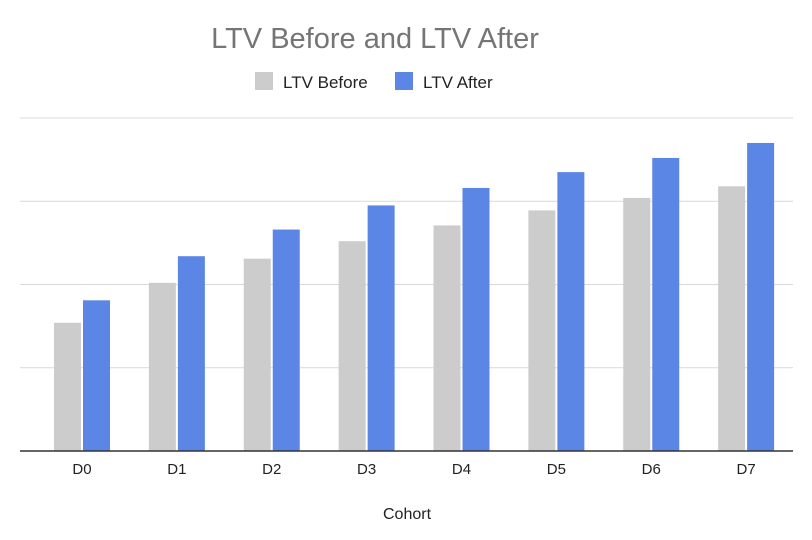 The image size is (812, 540). What do you see at coordinates (176, 469) in the screenshot?
I see `x-tick-label-d1: D1` at bounding box center [176, 469].